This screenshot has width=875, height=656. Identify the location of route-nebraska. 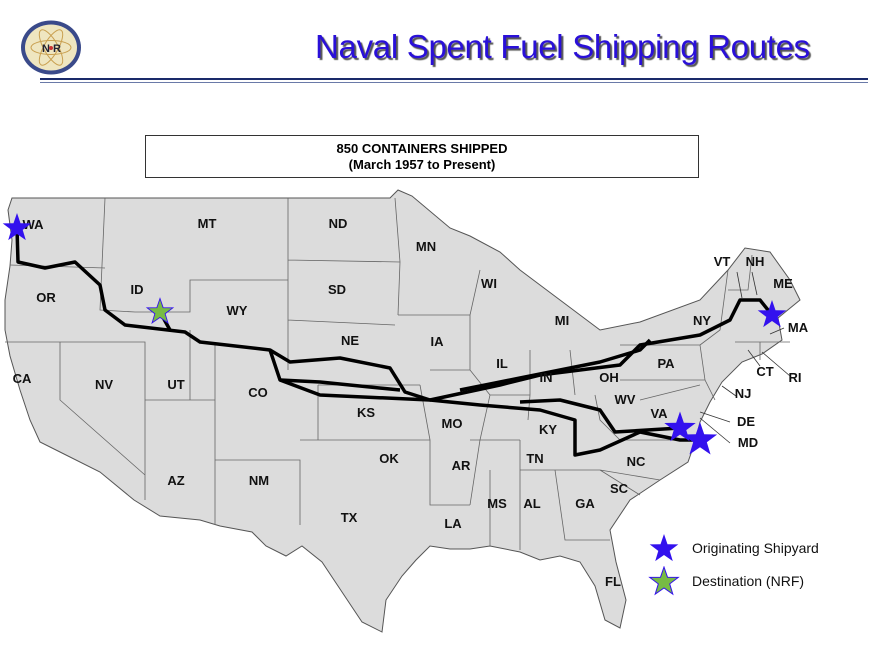
(350, 375).